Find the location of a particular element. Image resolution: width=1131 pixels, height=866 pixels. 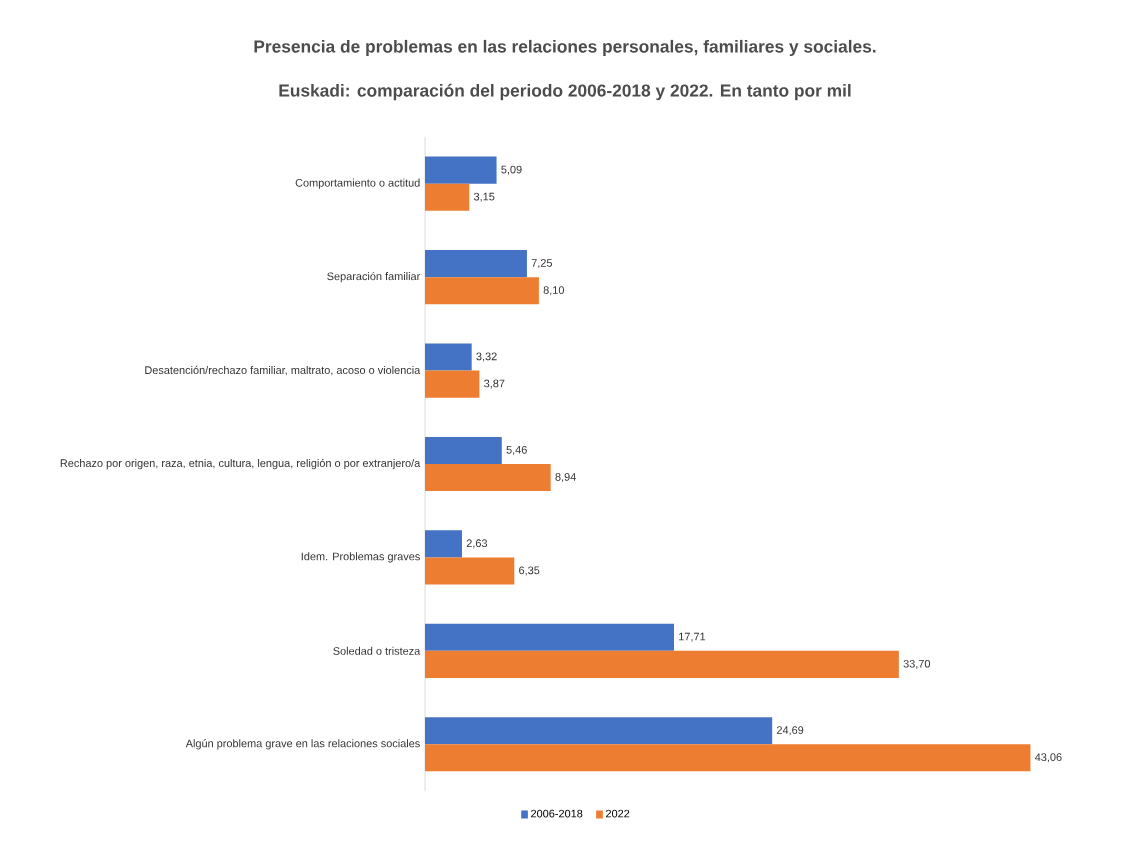

data-label: 8,10 is located at coordinates (554, 291).